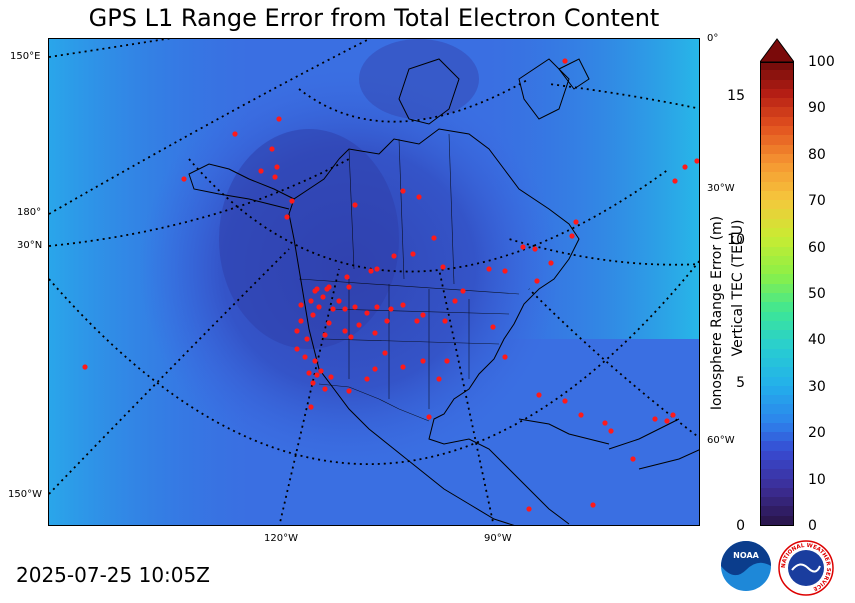 Image resolution: width=855 pixels, height=603 pixels. Describe the element at coordinates (25, 494) in the screenshot. I see `grid-label-150w: 150°W` at that location.